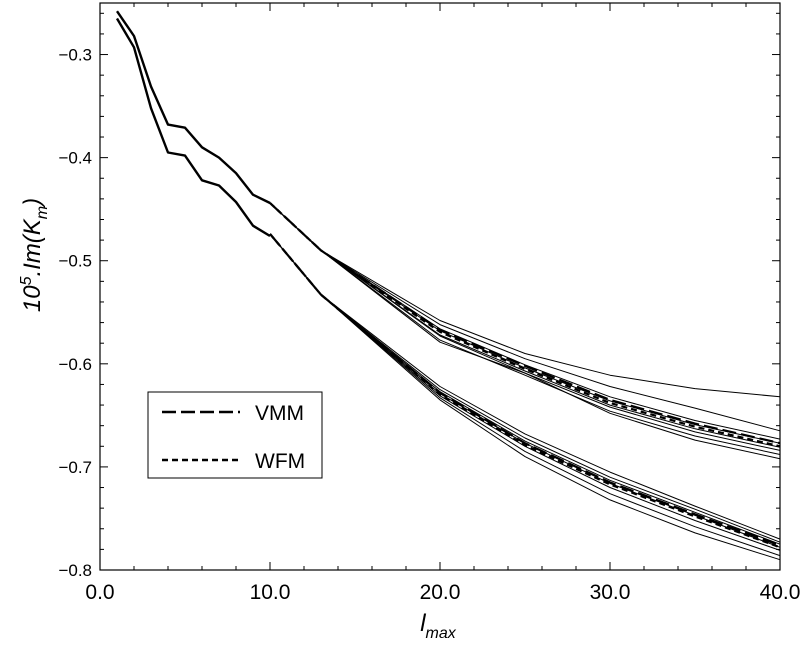  What do you see at coordinates (75, 261) in the screenshot?
I see `y-tick-label: −0.5` at bounding box center [75, 261].